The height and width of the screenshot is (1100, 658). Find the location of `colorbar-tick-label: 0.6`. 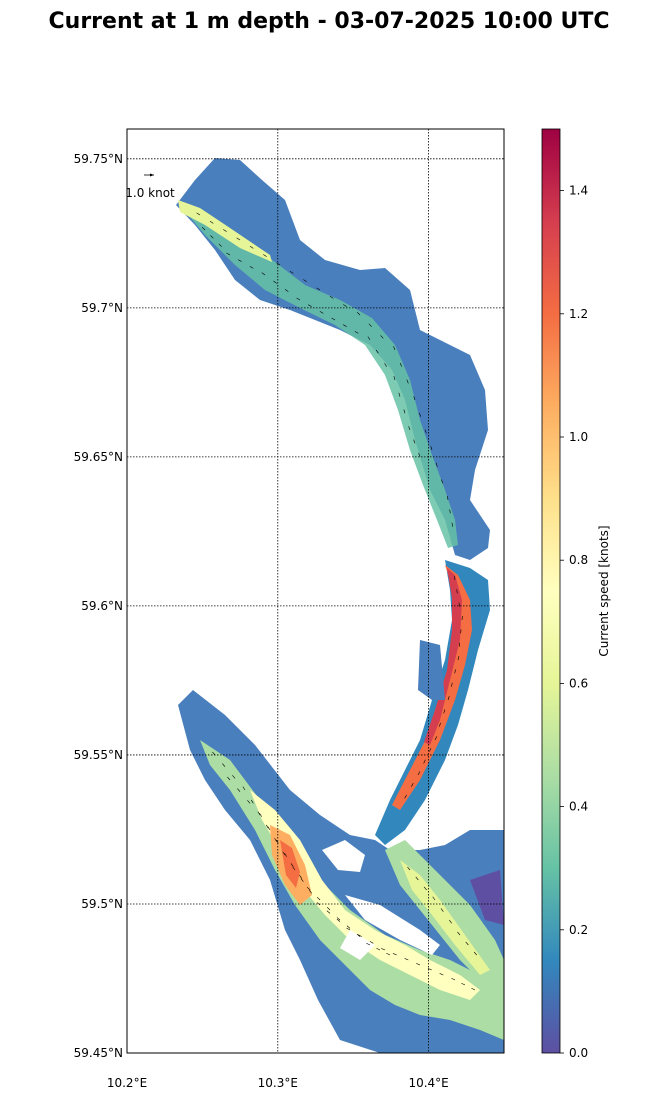

colorbar-tick-label: 0.6 is located at coordinates (578, 683).